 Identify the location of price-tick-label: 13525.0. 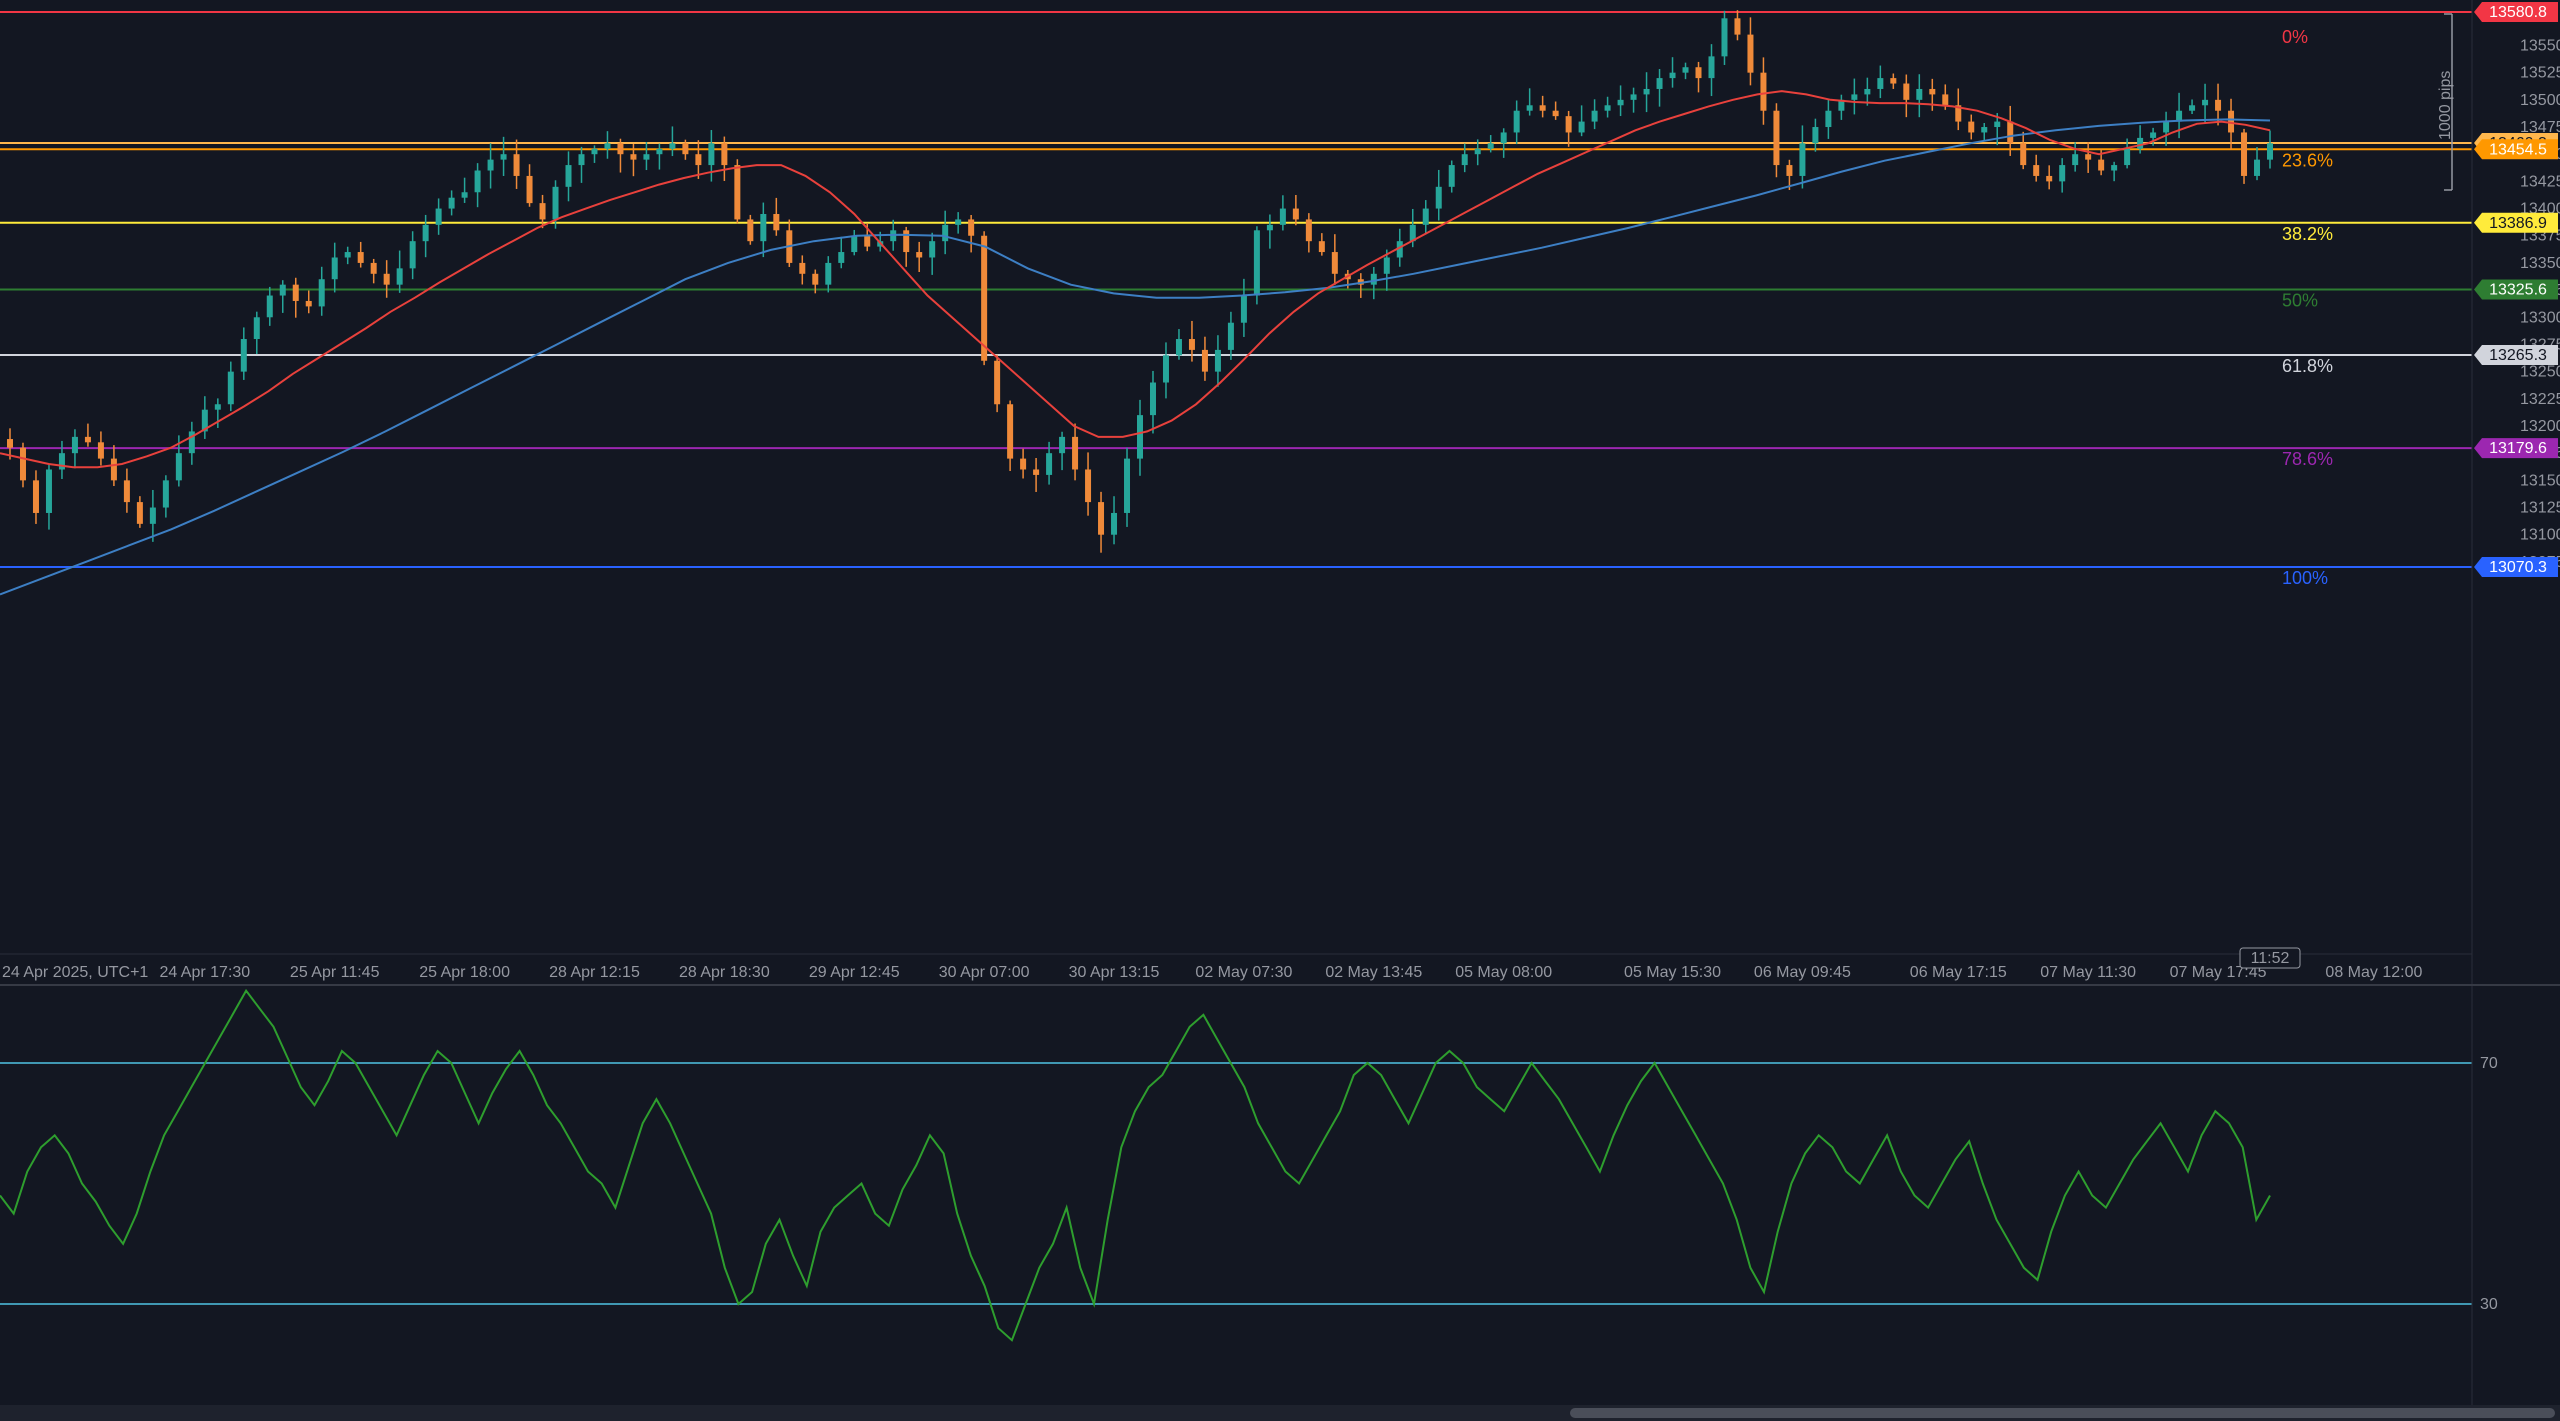
(2540, 73).